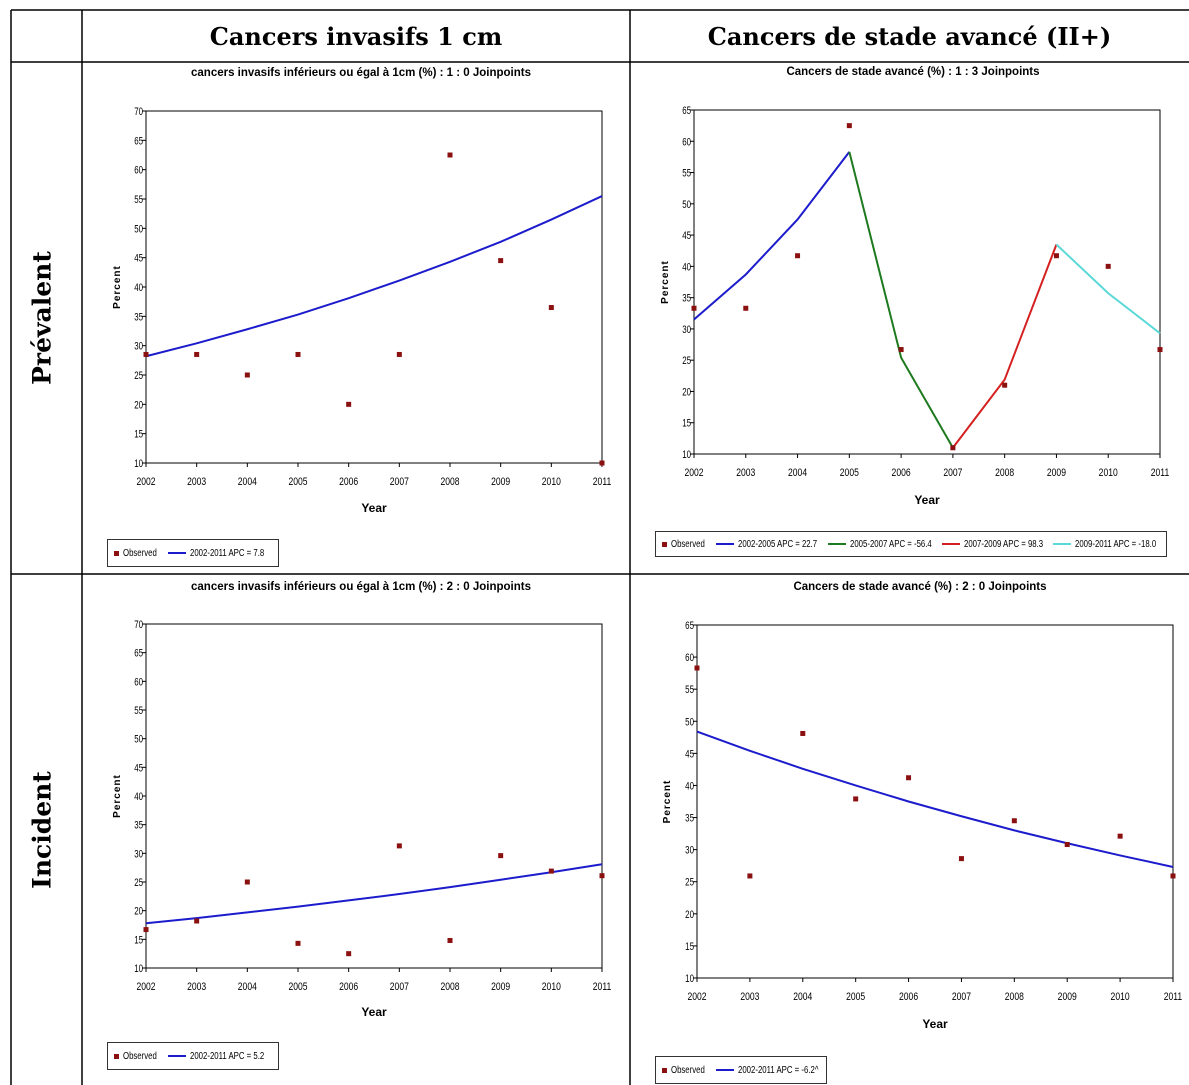  I want to click on row-label-prevalent: Prévalent, so click(42, 318).